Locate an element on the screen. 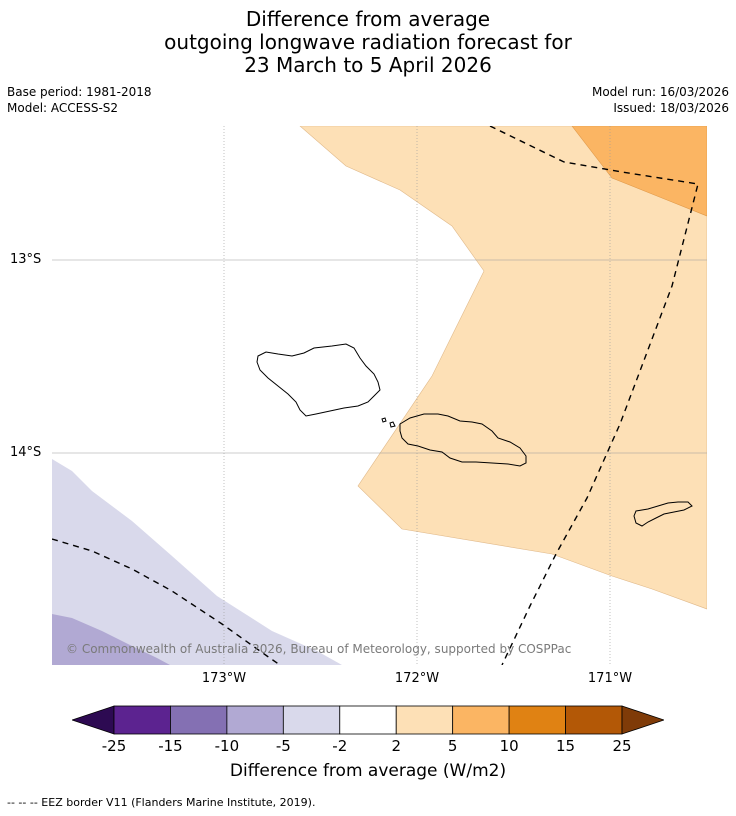  island-upolu is located at coordinates (463, 440).